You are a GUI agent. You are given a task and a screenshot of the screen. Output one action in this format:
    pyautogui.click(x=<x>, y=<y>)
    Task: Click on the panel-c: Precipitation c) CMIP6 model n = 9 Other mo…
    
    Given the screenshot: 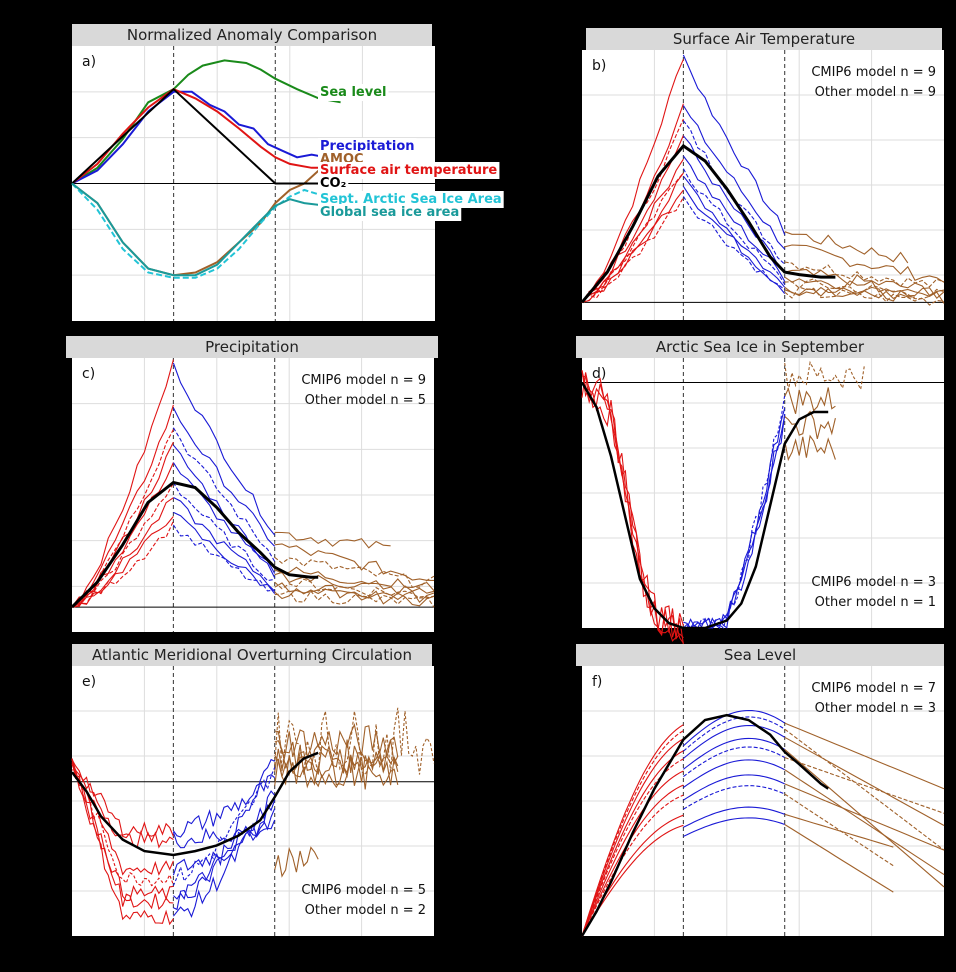 What is the action you would take?
    pyautogui.click(x=252, y=484)
    